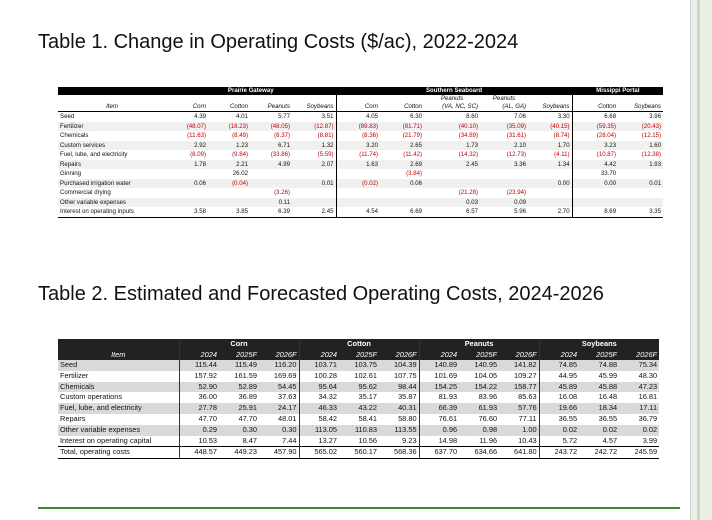 This screenshot has width=712, height=520. I want to click on table-cell: (34.89), so click(468, 135).